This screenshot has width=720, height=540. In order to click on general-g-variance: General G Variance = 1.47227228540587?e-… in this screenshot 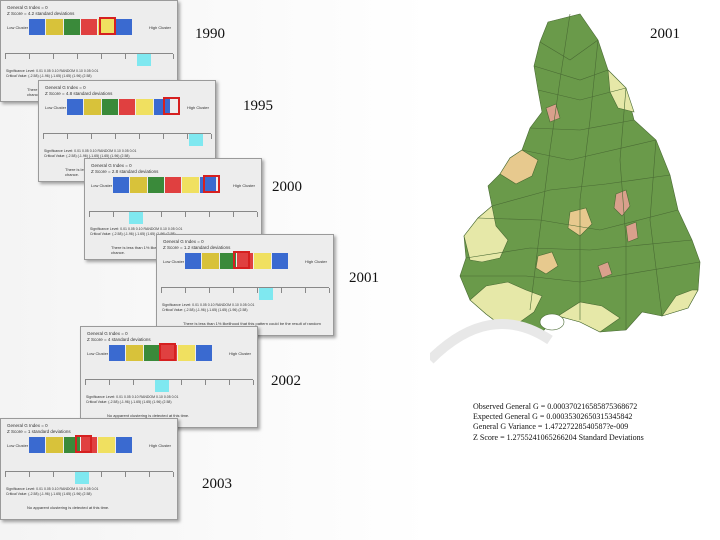, I will do `click(551, 427)`.